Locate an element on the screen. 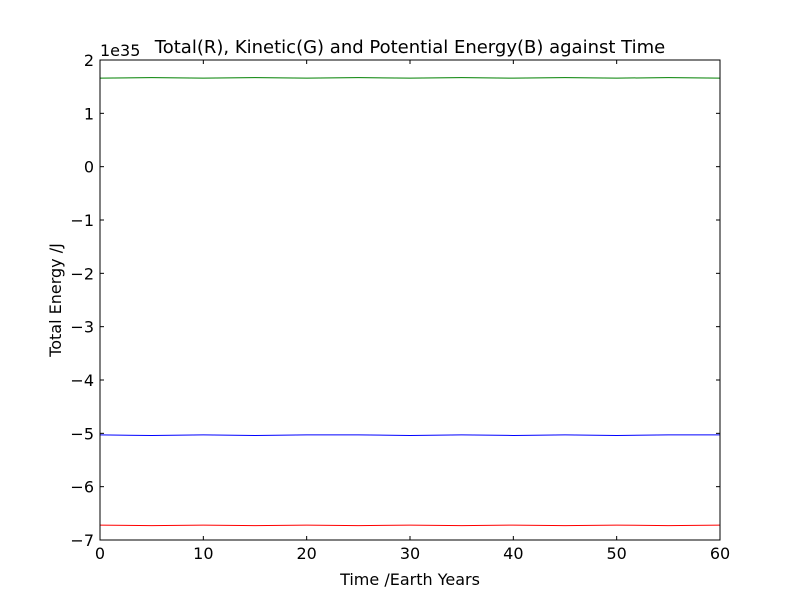 The height and width of the screenshot is (600, 800). x-tick-label: 20 is located at coordinates (306, 553).